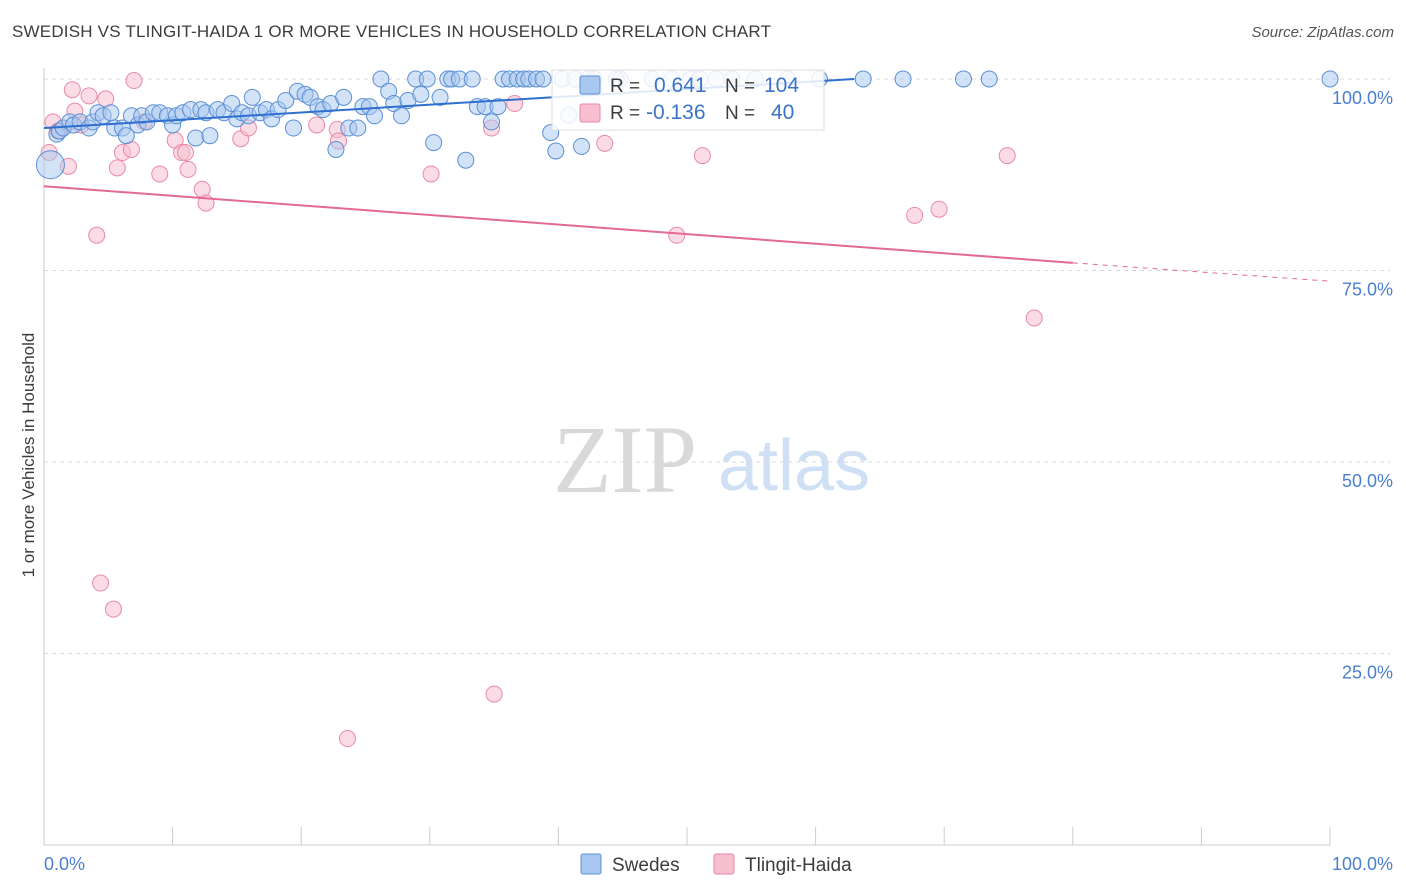  I want to click on stats-r-value-swedes: 0.641, so click(680, 85).